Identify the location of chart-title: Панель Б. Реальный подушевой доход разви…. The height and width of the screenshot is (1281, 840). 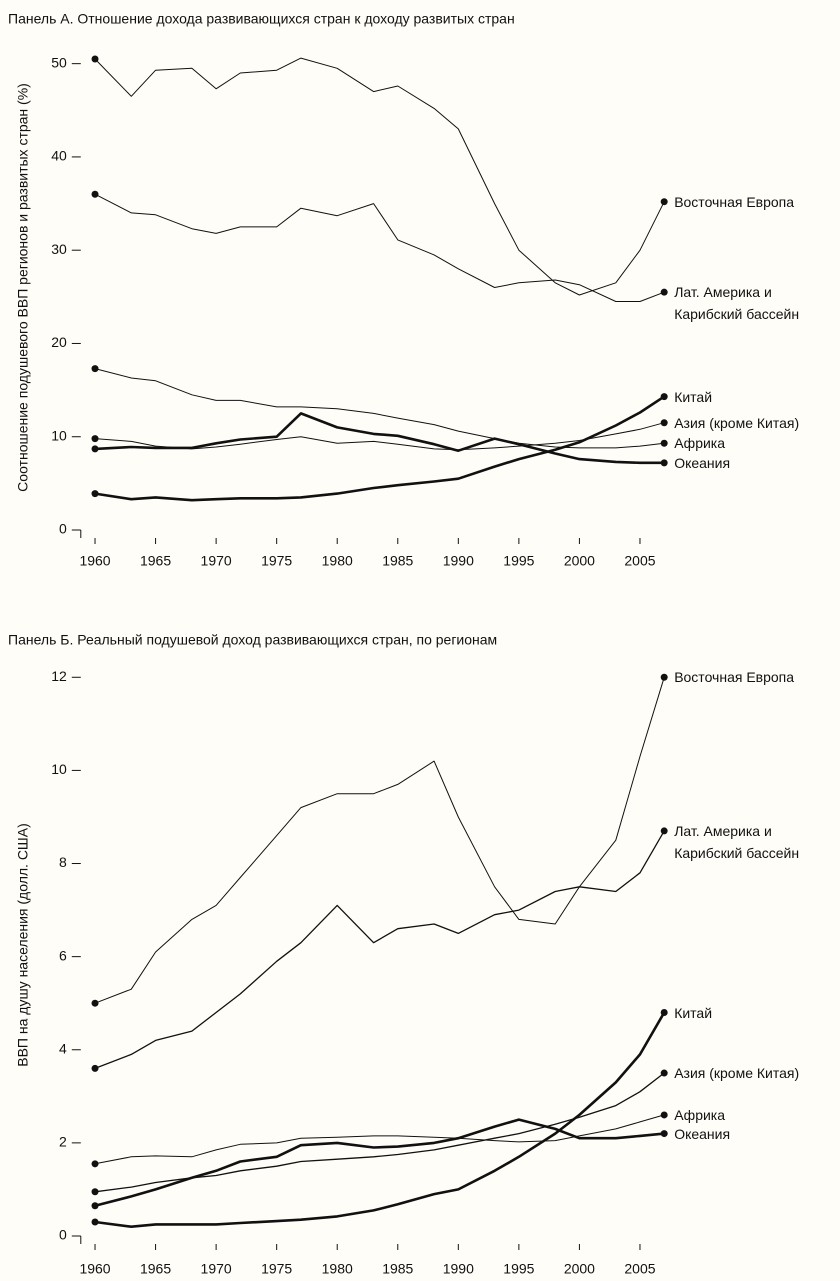
(252, 640).